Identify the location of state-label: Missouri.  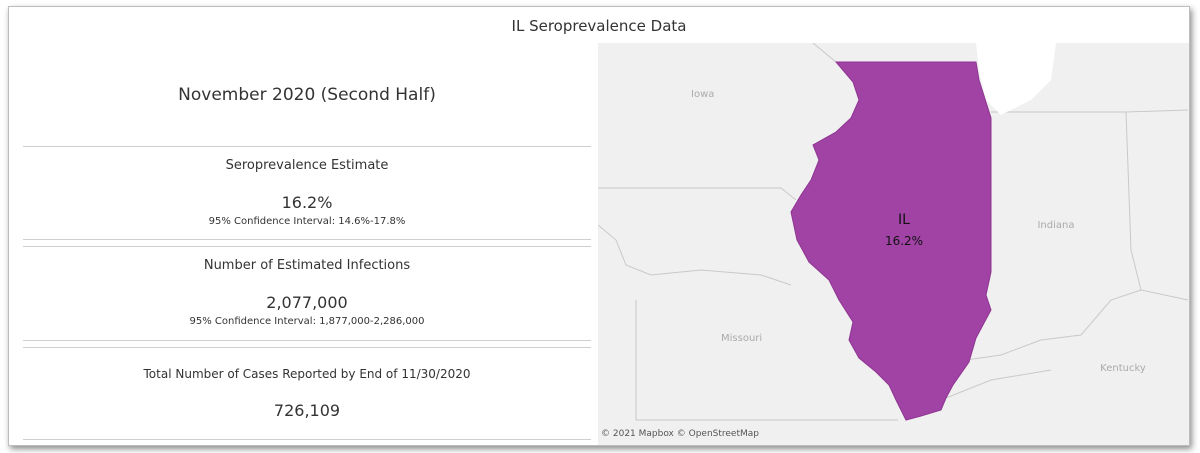
(741, 338).